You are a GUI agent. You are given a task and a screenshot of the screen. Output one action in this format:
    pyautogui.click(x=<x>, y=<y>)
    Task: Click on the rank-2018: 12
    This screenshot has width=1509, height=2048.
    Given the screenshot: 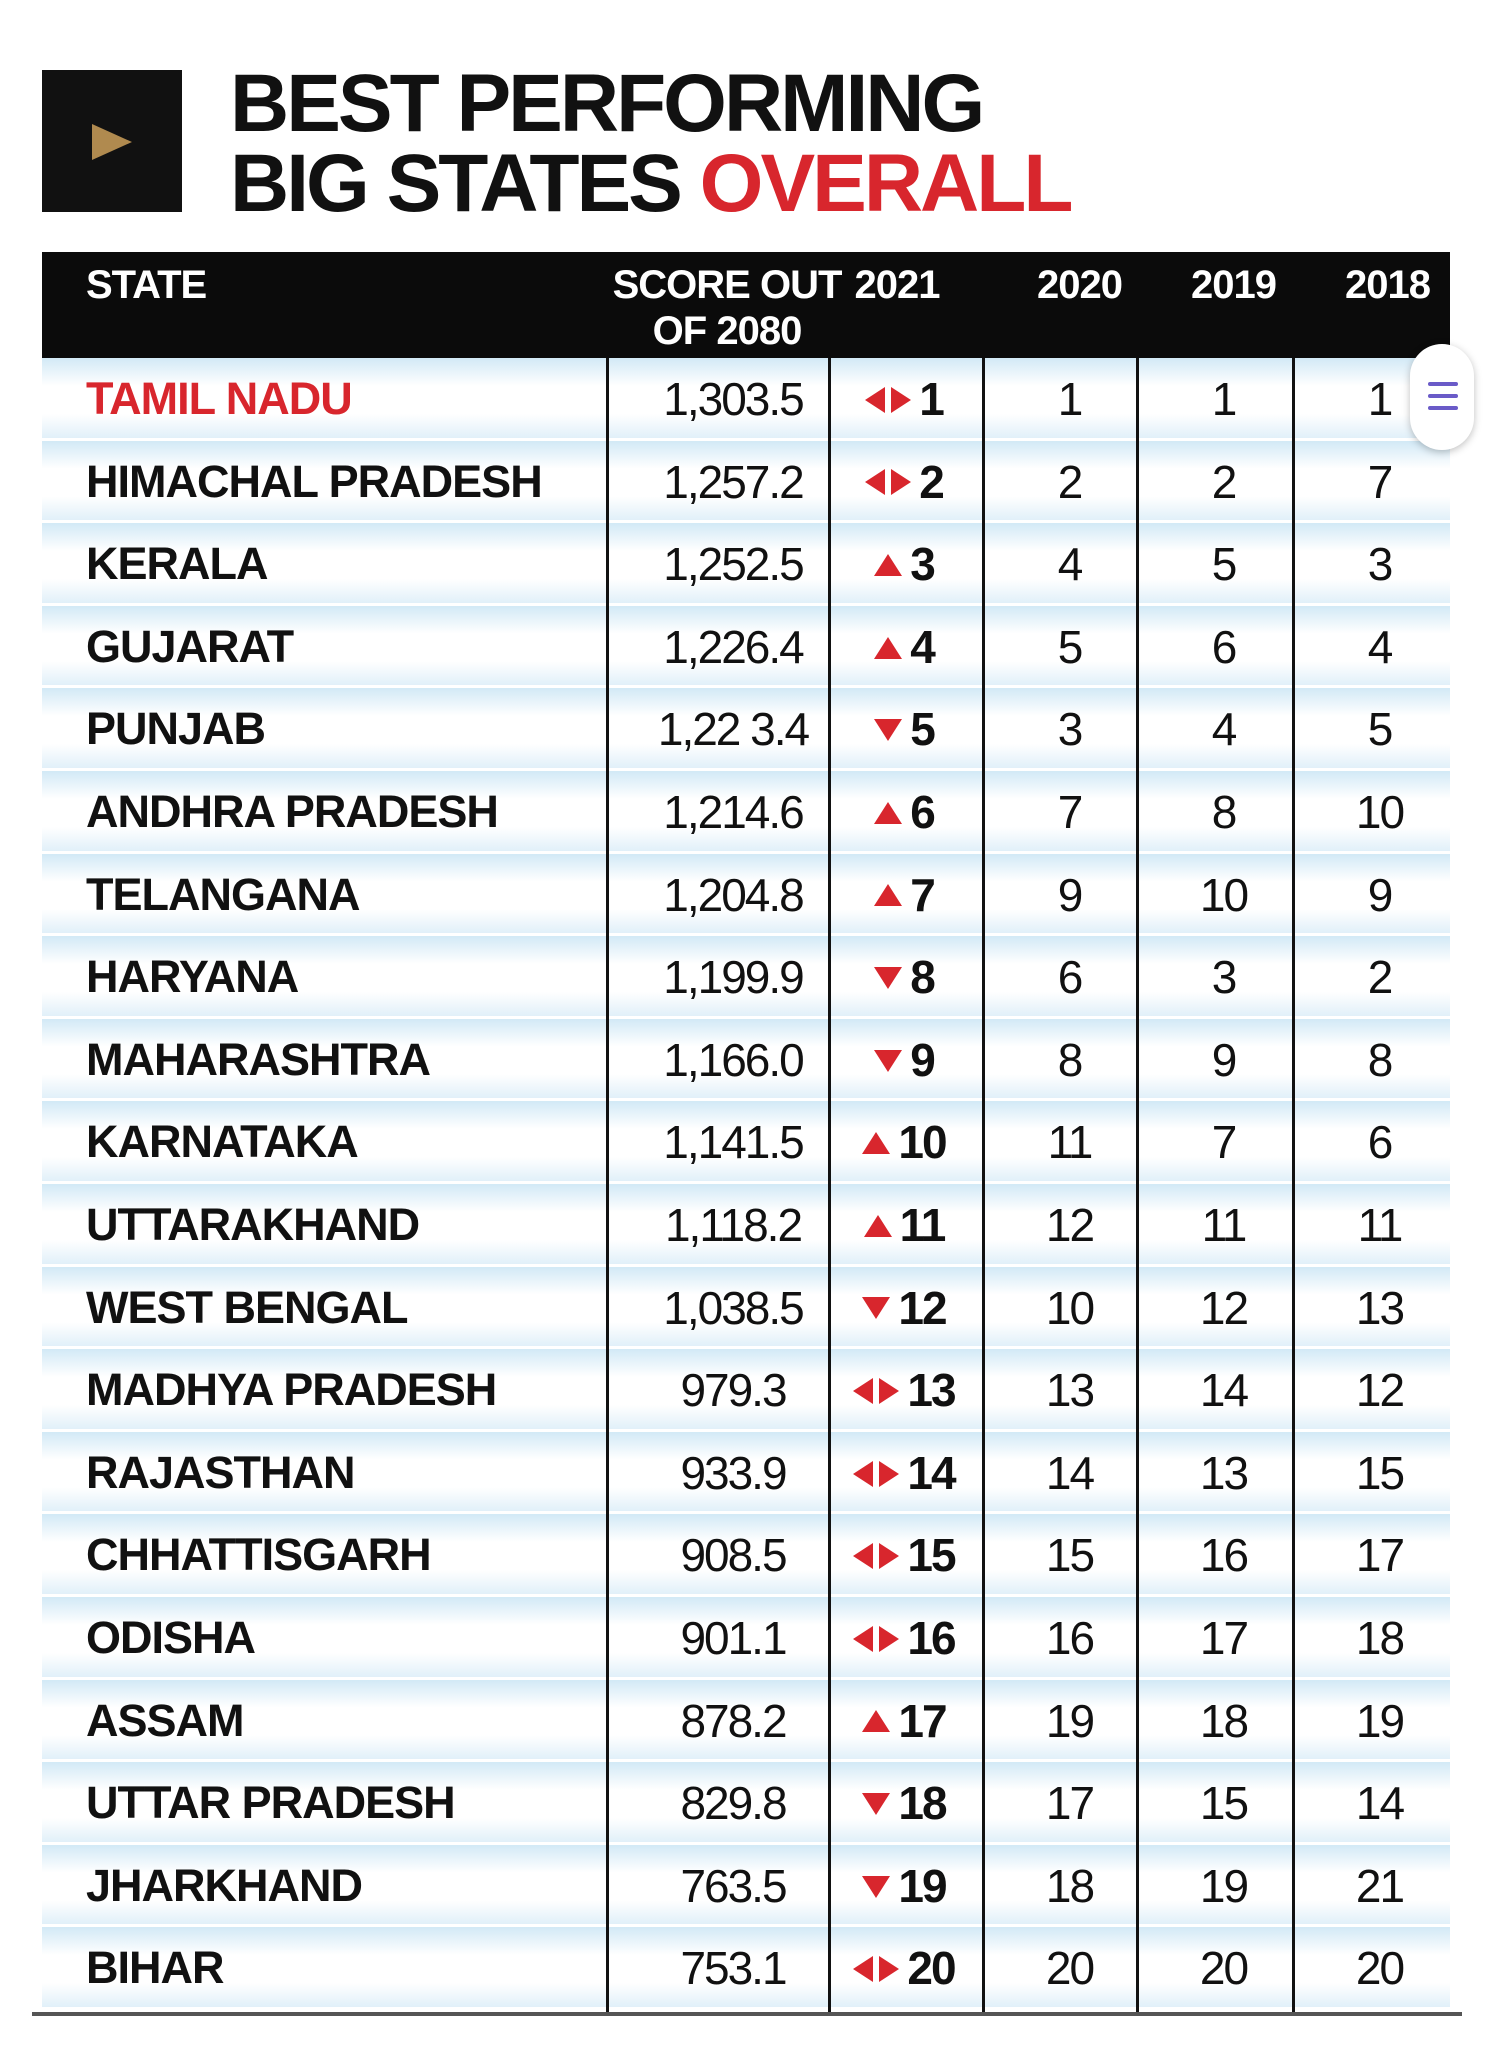 What is the action you would take?
    pyautogui.click(x=1380, y=1390)
    